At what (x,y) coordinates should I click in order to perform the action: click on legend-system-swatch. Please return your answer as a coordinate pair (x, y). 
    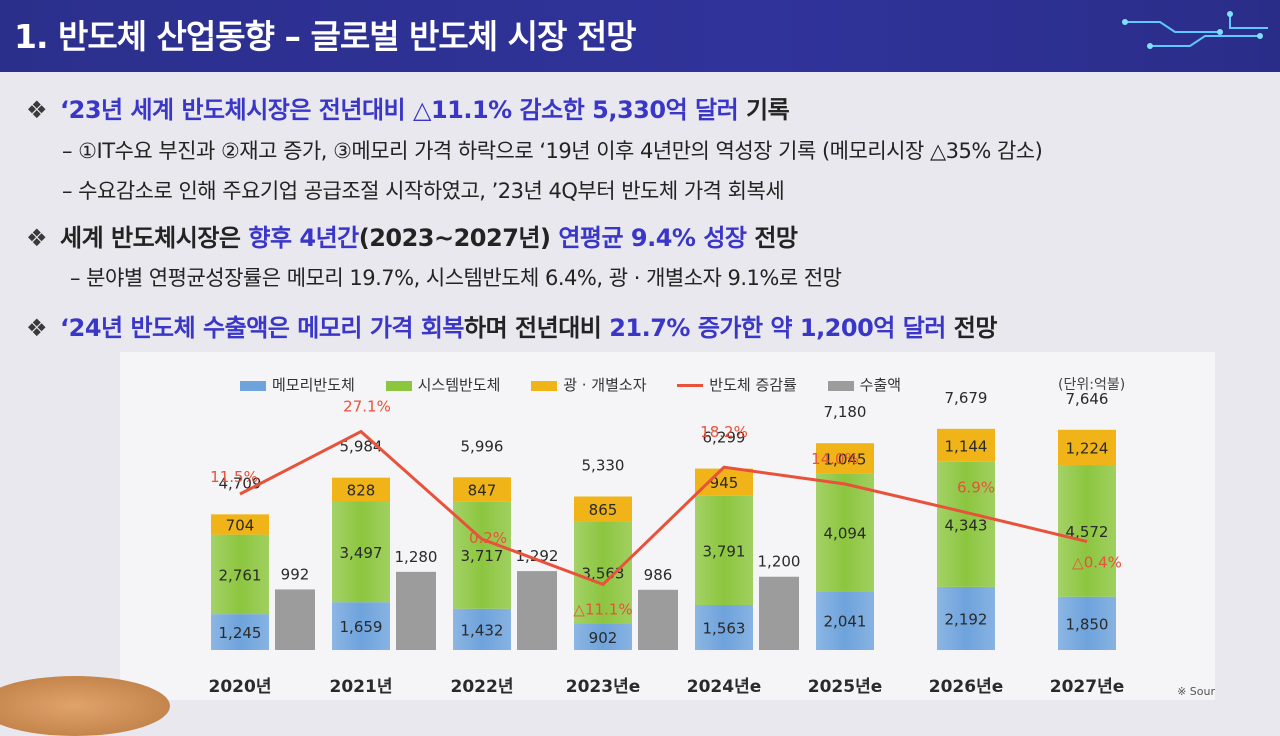
    Looking at the image, I should click on (398, 385).